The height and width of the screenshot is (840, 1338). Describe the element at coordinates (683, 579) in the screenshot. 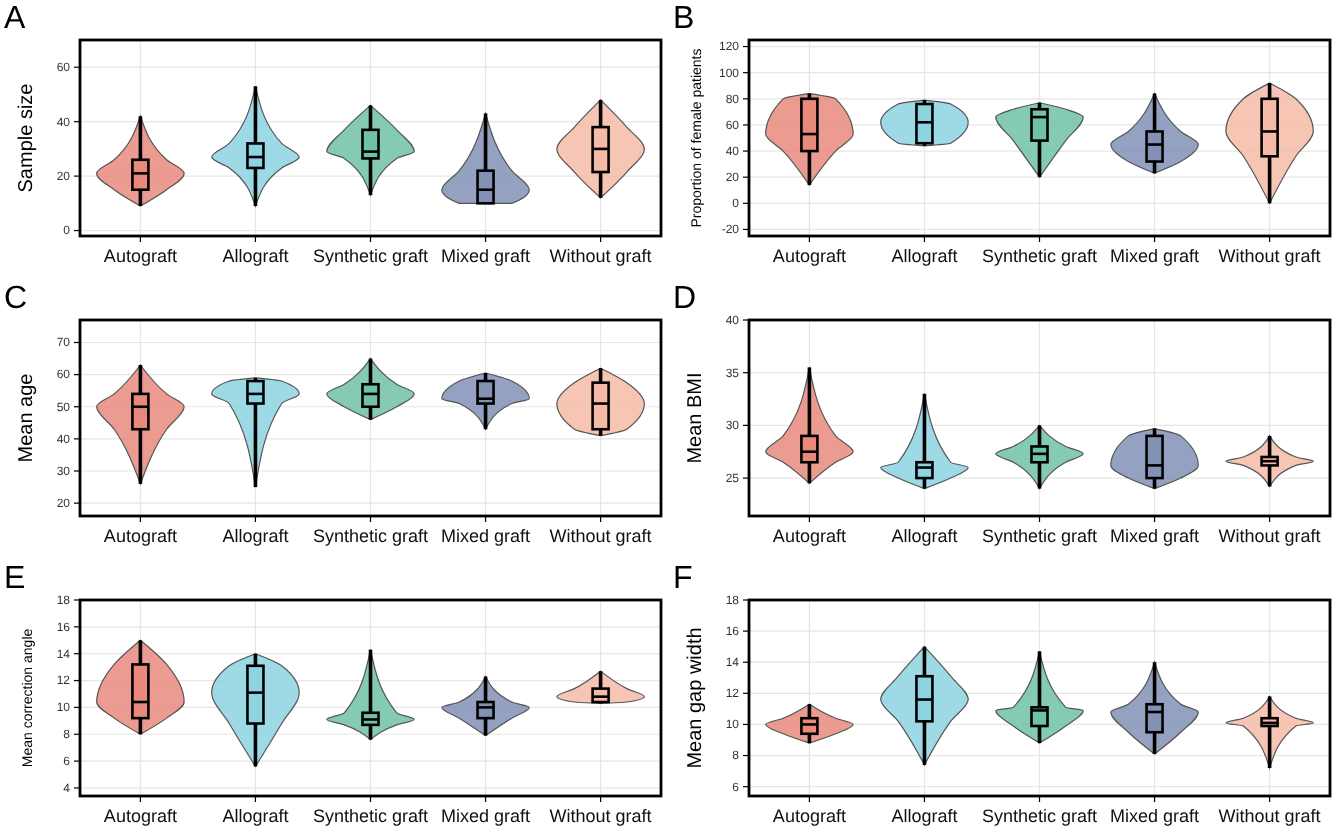

I see `chart-title: F` at that location.